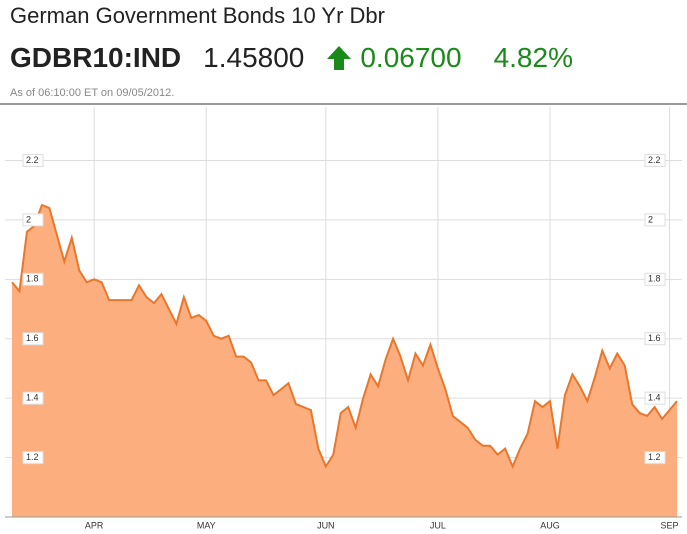 This screenshot has width=687, height=534. I want to click on y-tick-label: 1.8, so click(32, 279).